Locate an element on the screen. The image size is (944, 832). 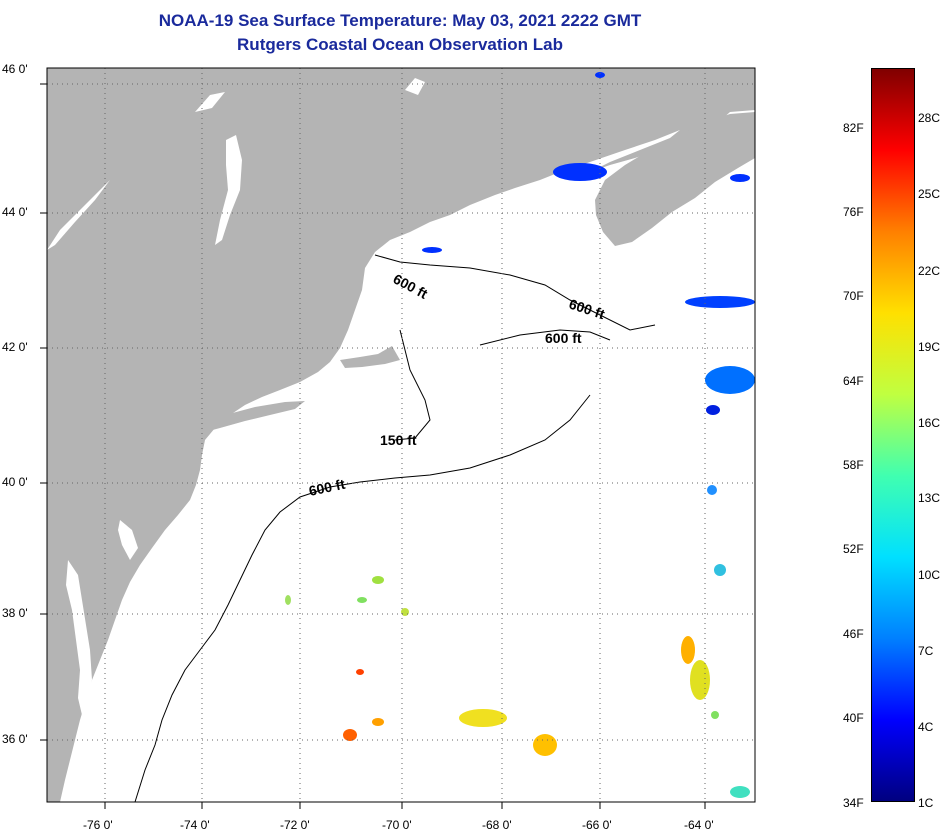
lake-b is located at coordinates (415, 86).